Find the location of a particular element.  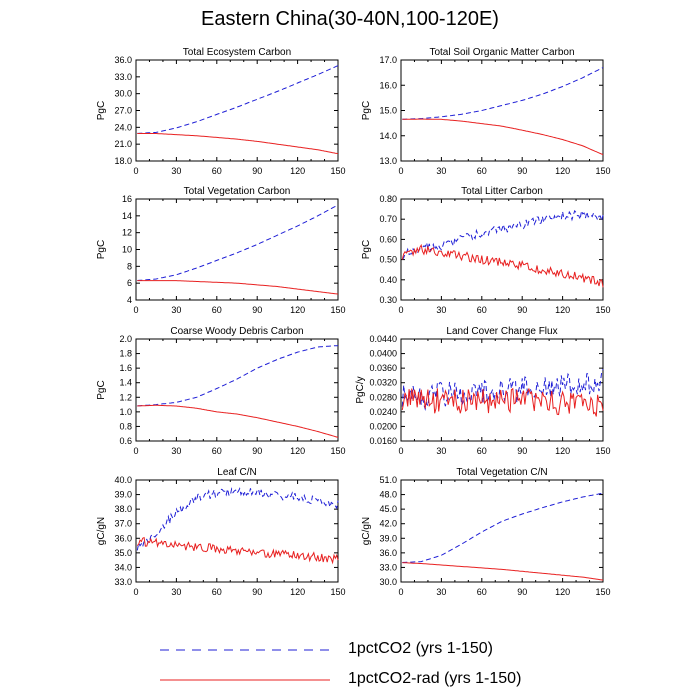

y-tick-label: 15.0 is located at coordinates (388, 111).